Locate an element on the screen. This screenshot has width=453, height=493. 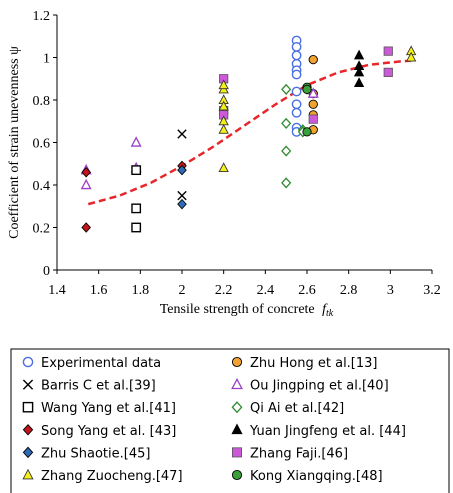
y-tick-label: 0.8 is located at coordinates (42, 101).